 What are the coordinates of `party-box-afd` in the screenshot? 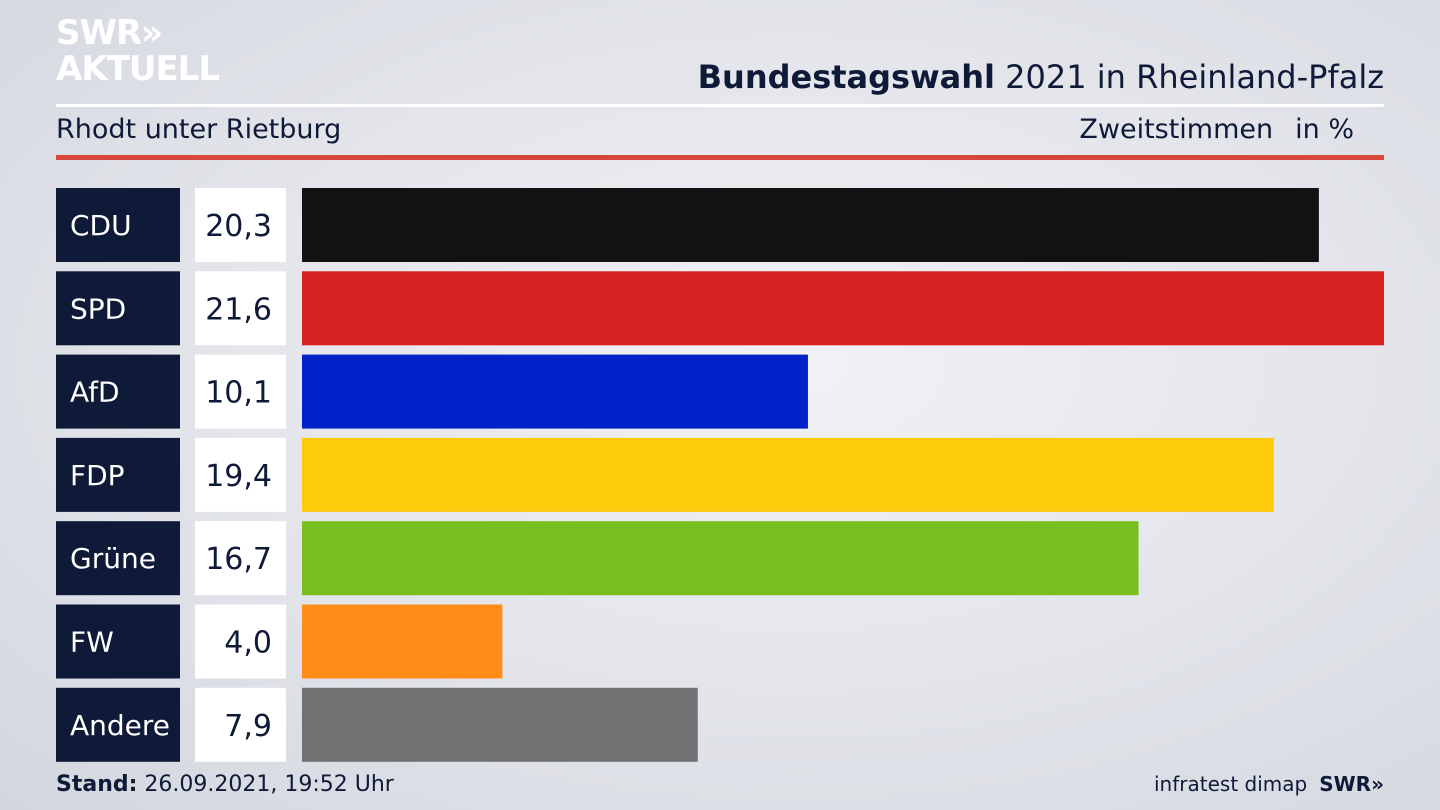 It's located at (118, 391).